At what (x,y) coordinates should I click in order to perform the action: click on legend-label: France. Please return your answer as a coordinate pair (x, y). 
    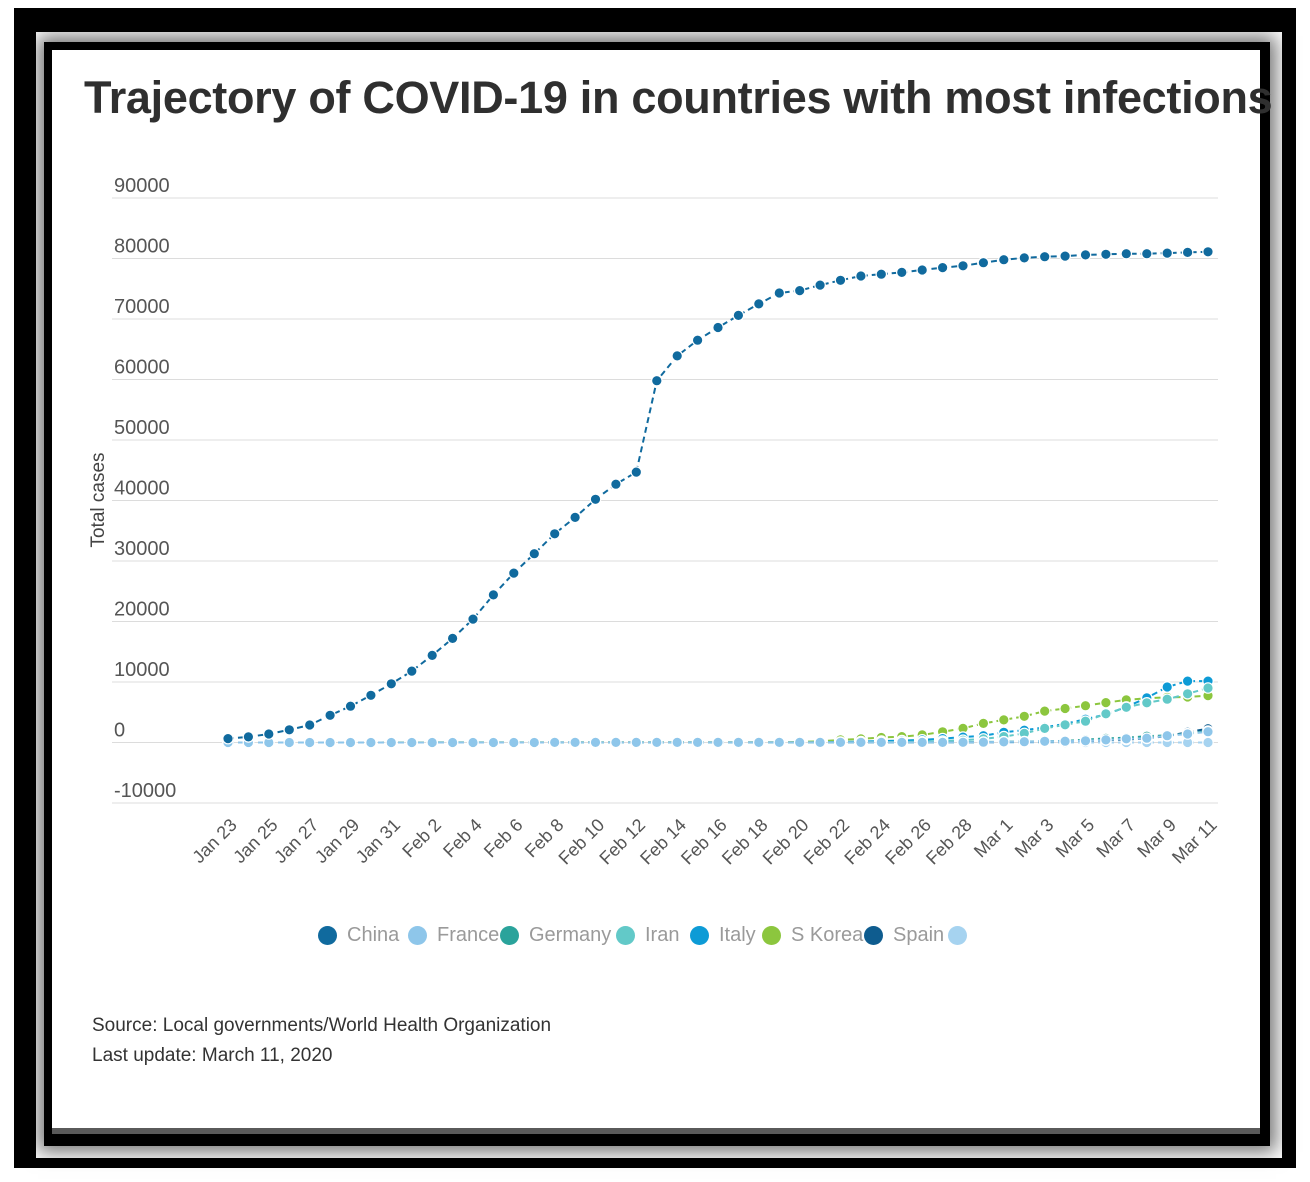
    Looking at the image, I should click on (468, 934).